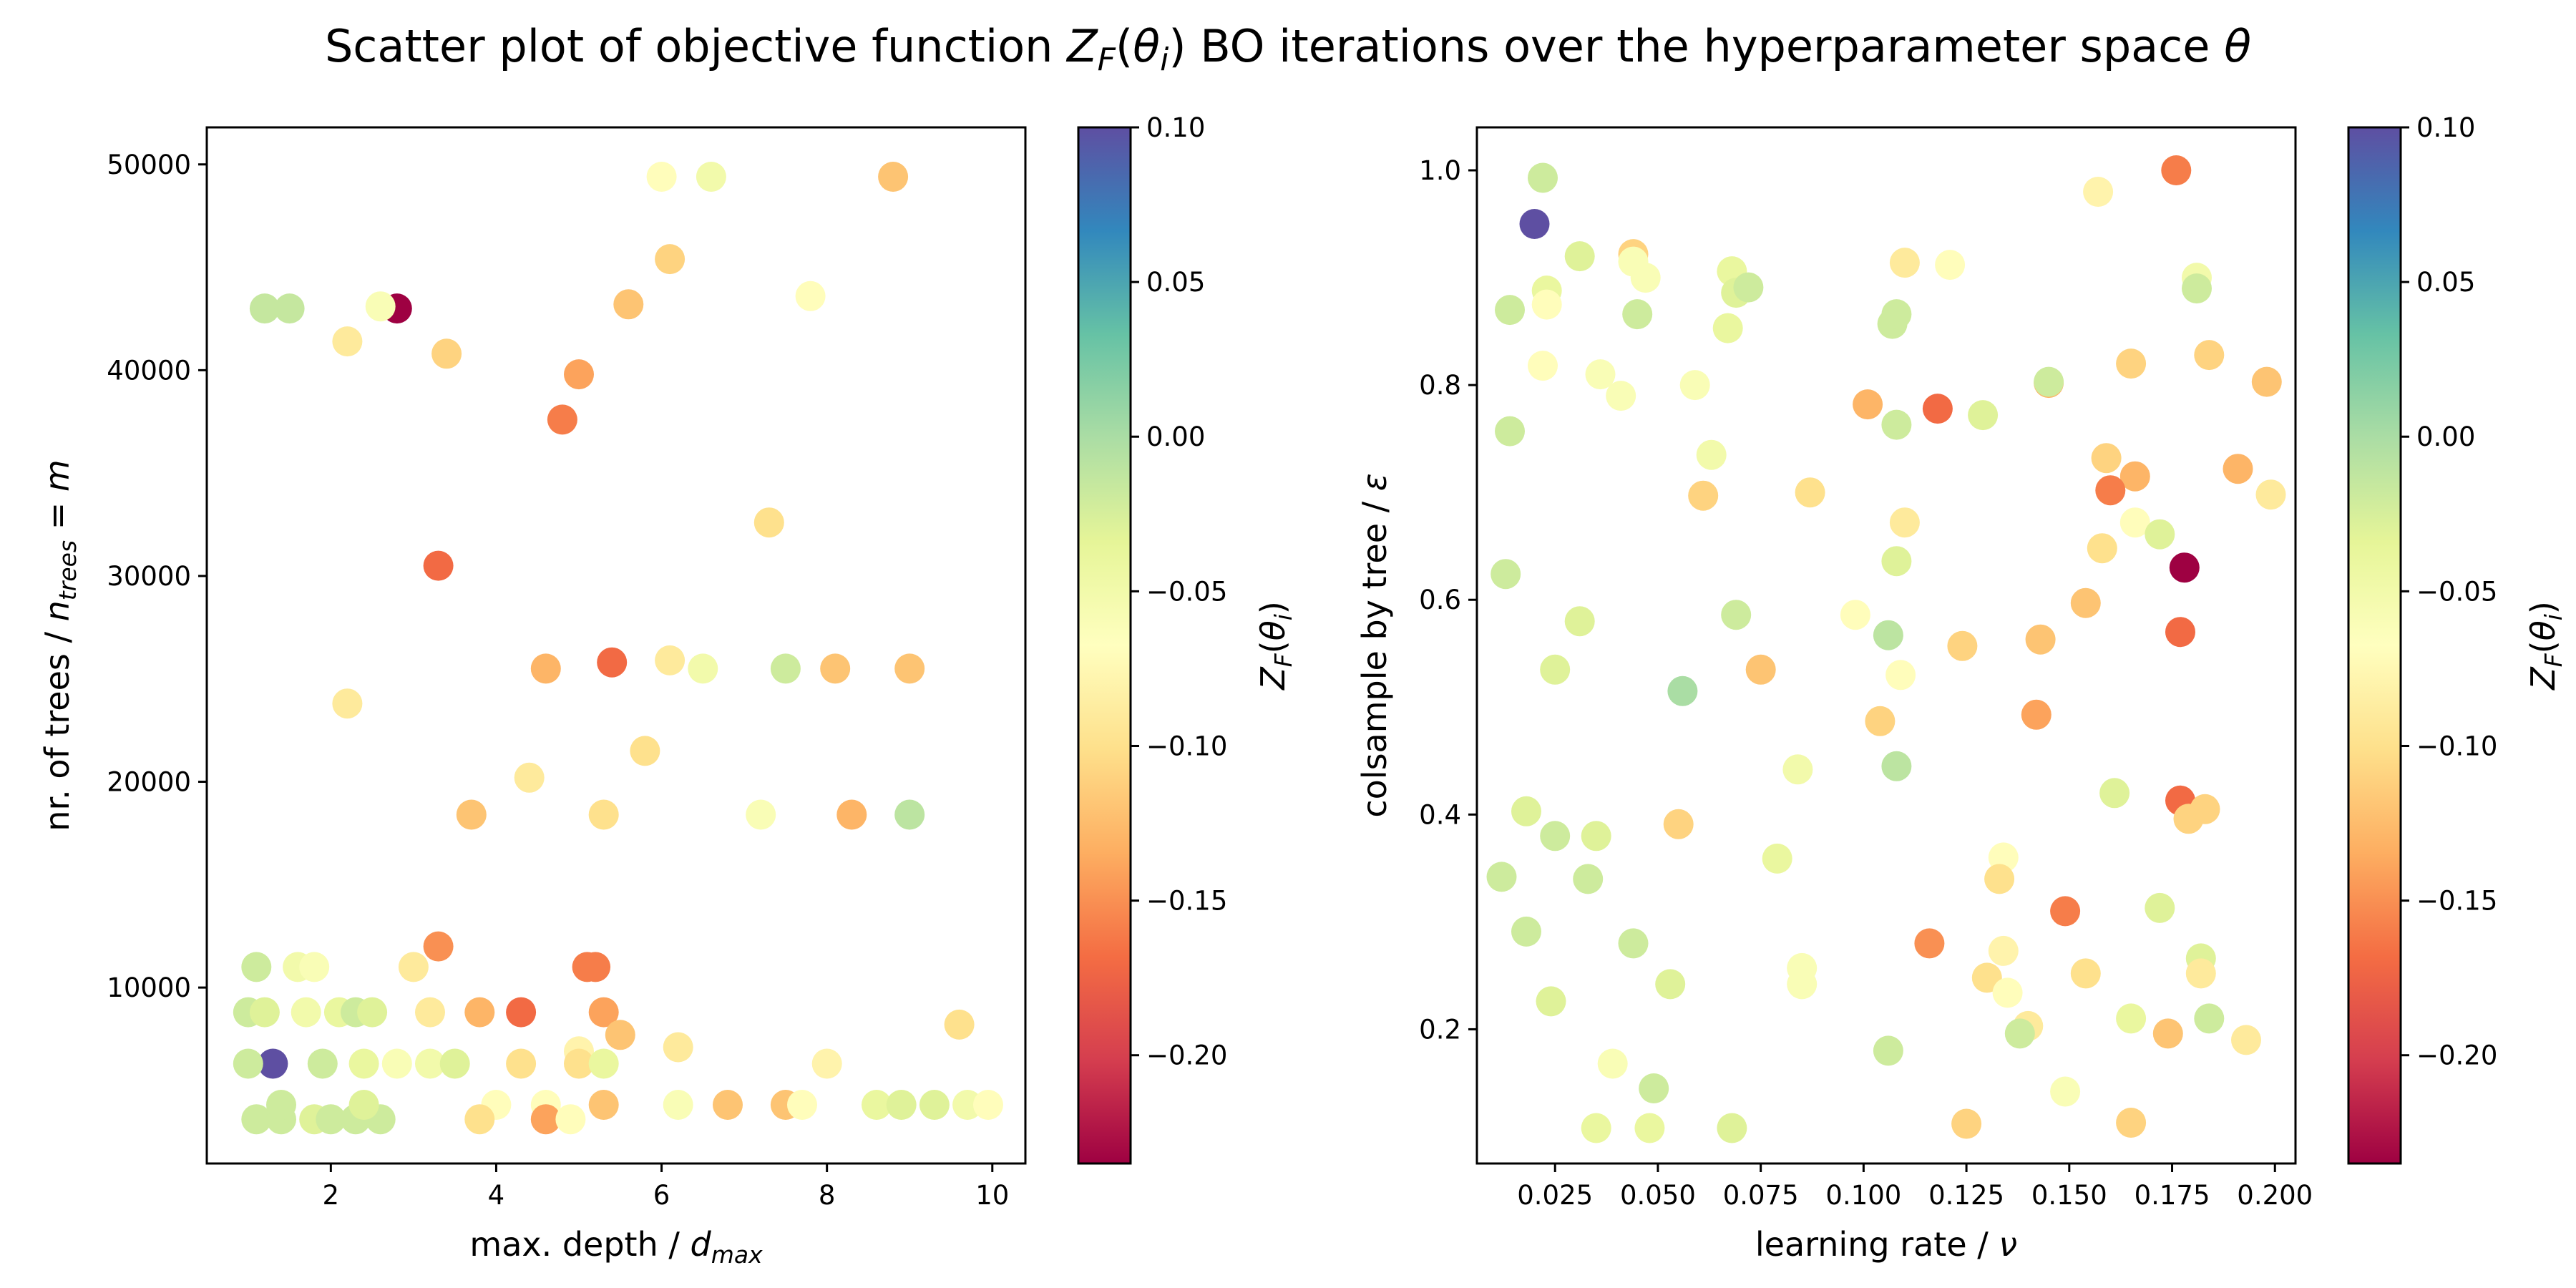 The image size is (2576, 1288). What do you see at coordinates (1440, 600) in the screenshot?
I see `right-y-tick-label: 0.6` at bounding box center [1440, 600].